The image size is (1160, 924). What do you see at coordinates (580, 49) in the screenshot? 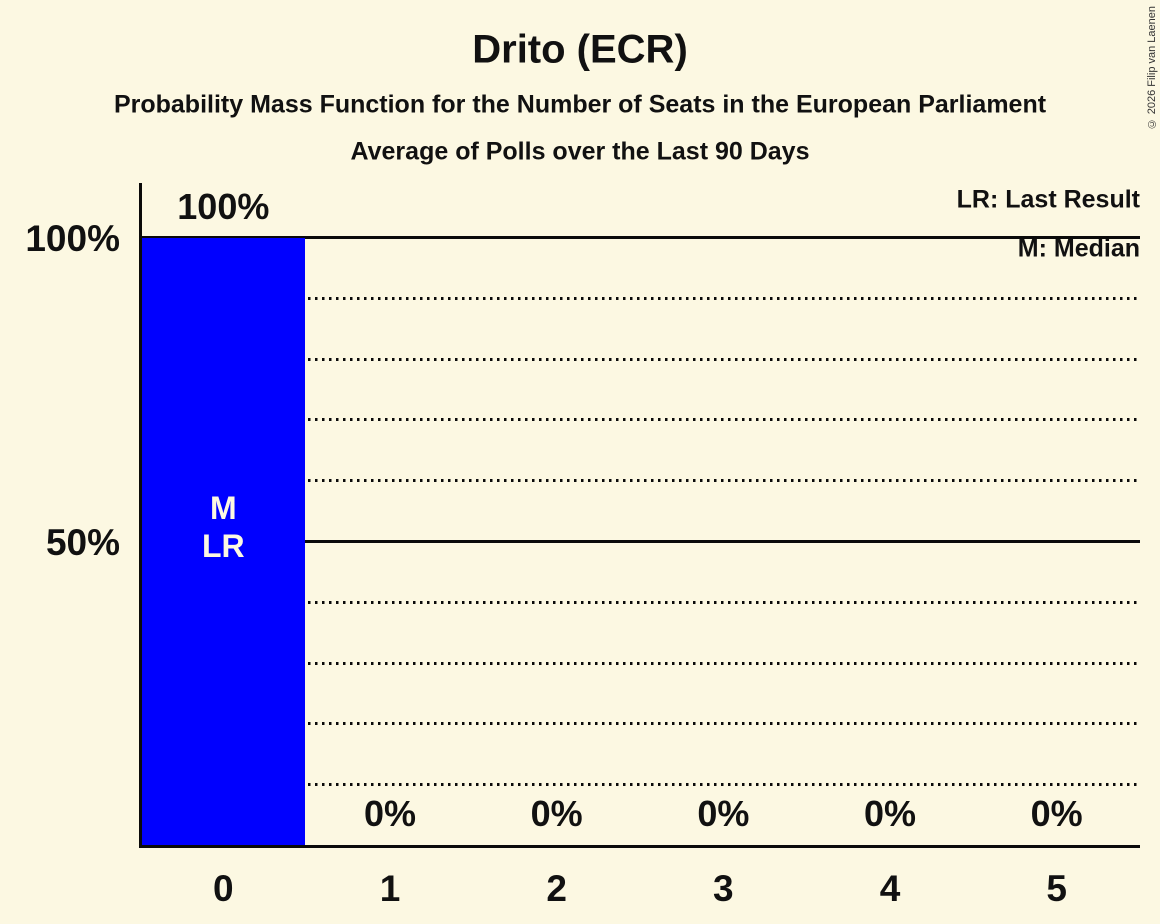
I see `chart-title: Drito (ECR)` at bounding box center [580, 49].